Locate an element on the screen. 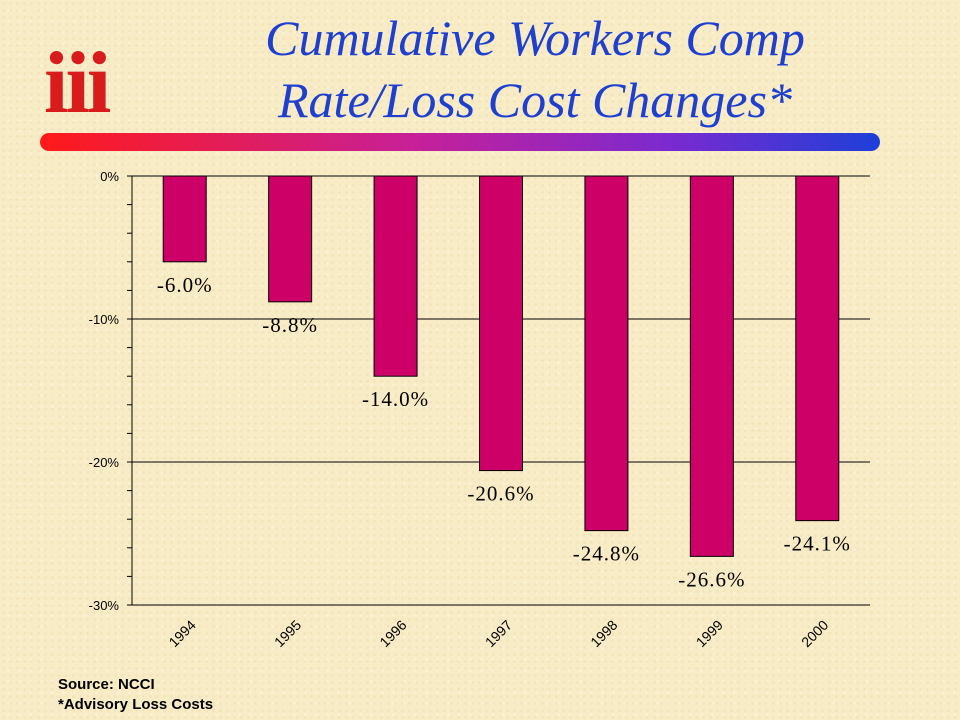 This screenshot has height=720, width=960. y-tick-label: -30% is located at coordinates (104, 605).